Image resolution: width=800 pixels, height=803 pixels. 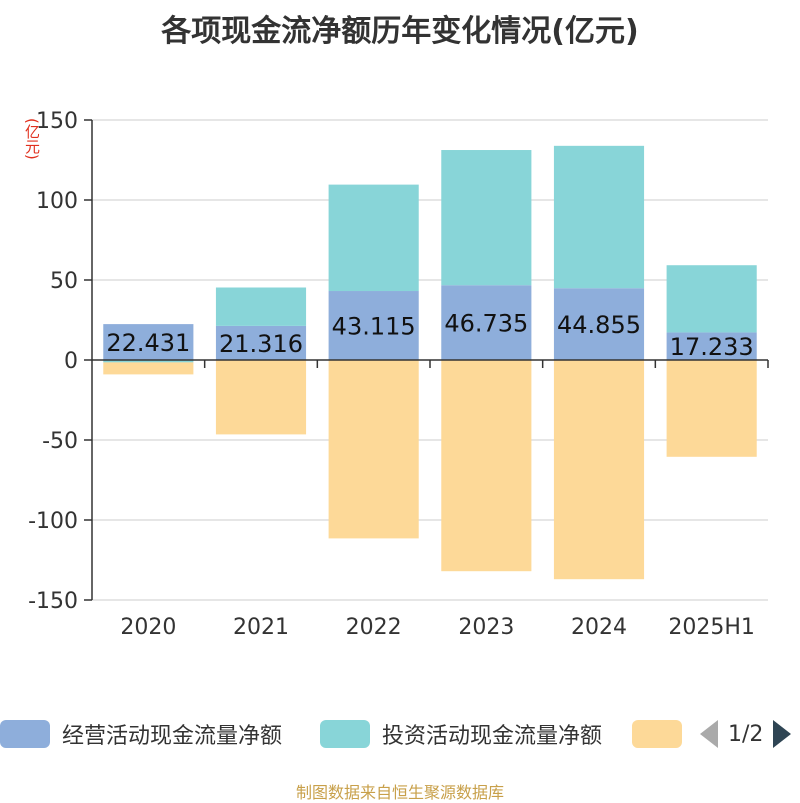 I want to click on x-tick-label: 2025H1, so click(x=711, y=627).